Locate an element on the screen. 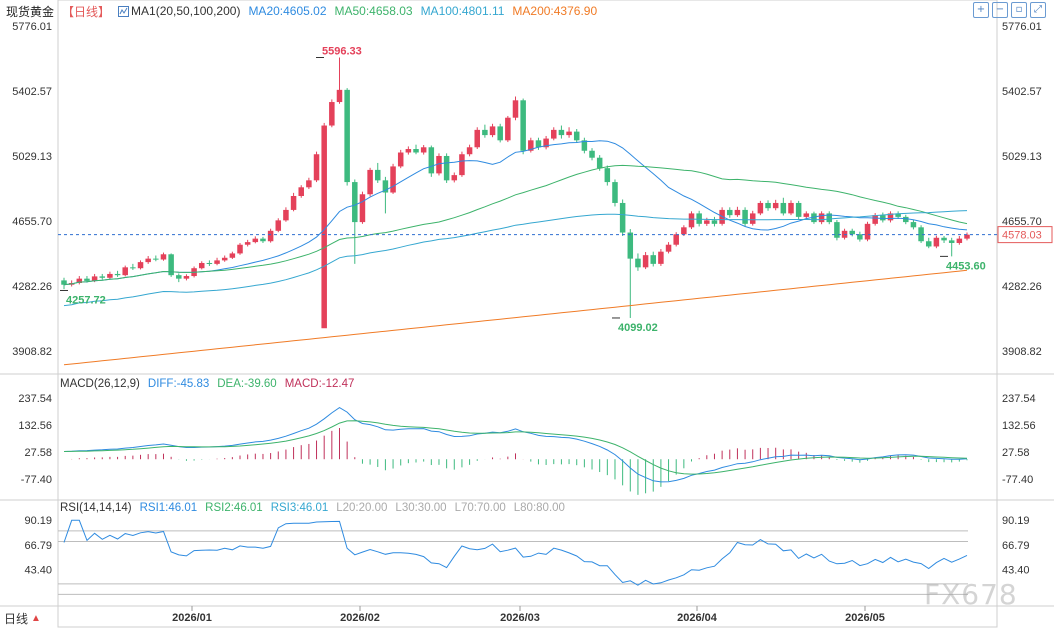  macd-tick-right: 237.54 is located at coordinates (1019, 399).